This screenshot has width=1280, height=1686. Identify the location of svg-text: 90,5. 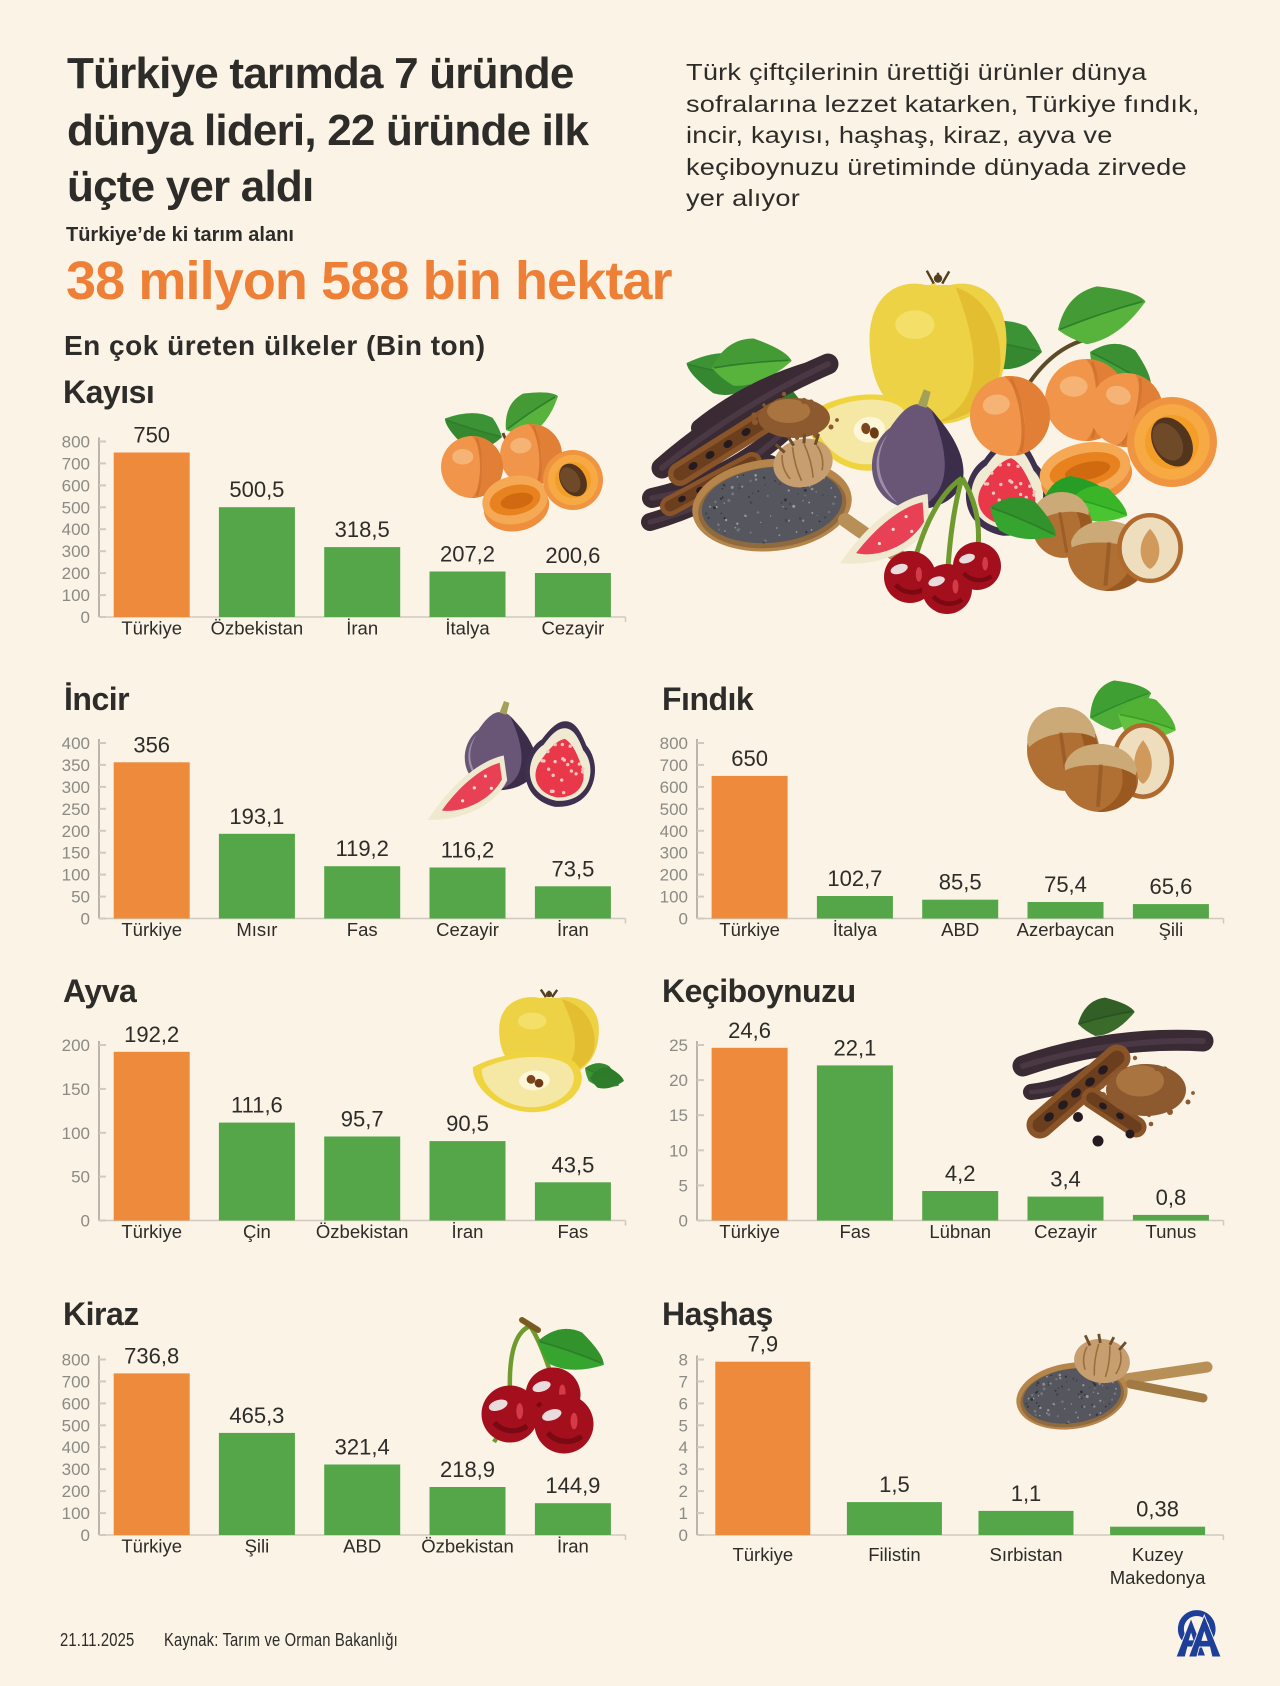
(467, 1123).